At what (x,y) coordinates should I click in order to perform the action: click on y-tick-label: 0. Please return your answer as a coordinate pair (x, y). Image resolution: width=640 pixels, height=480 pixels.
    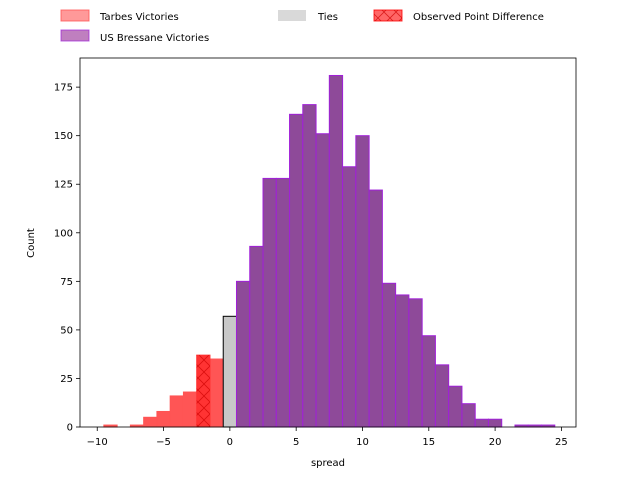
    Looking at the image, I should click on (70, 428).